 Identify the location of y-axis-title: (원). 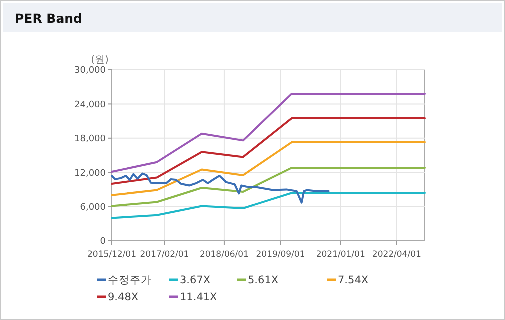
(100, 60).